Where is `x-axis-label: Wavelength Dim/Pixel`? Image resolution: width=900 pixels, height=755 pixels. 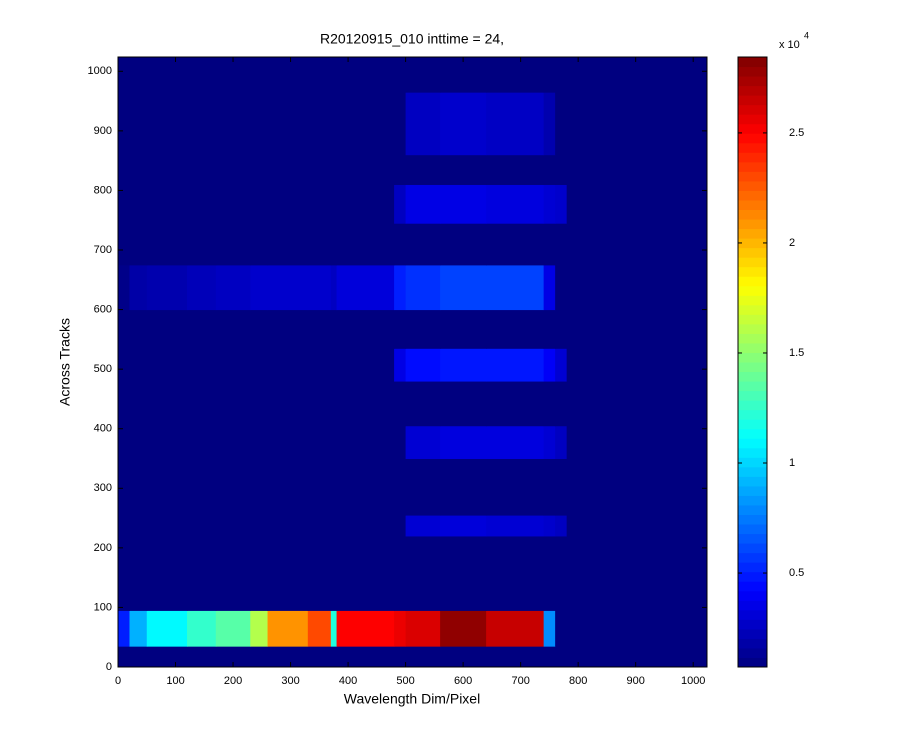 x-axis-label: Wavelength Dim/Pixel is located at coordinates (412, 699).